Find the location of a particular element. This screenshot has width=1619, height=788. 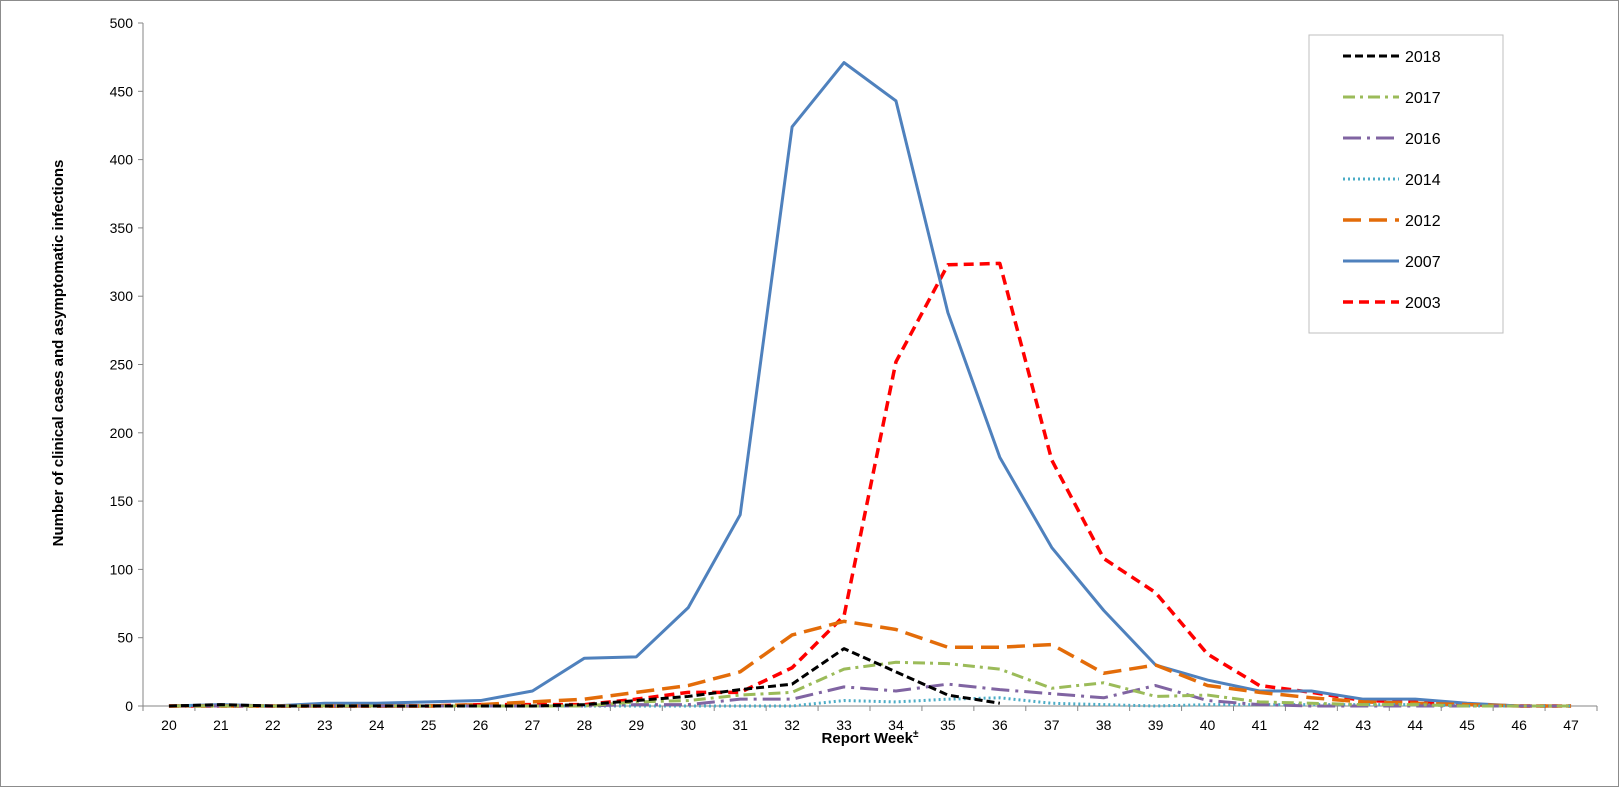

legend-label-2017: 2017 is located at coordinates (1423, 98).